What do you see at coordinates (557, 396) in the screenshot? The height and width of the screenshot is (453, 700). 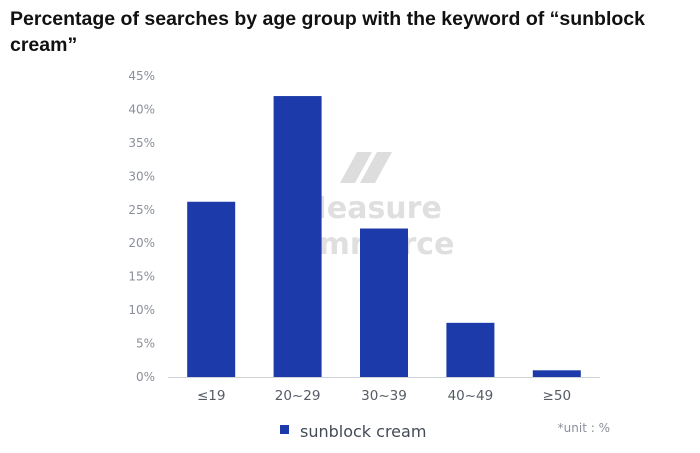 I see `x-tick-label: ≥50` at bounding box center [557, 396].